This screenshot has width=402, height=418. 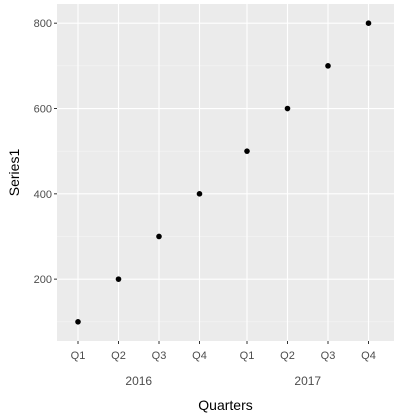 What do you see at coordinates (307, 381) in the screenshot?
I see `x-group-label: 2017` at bounding box center [307, 381].